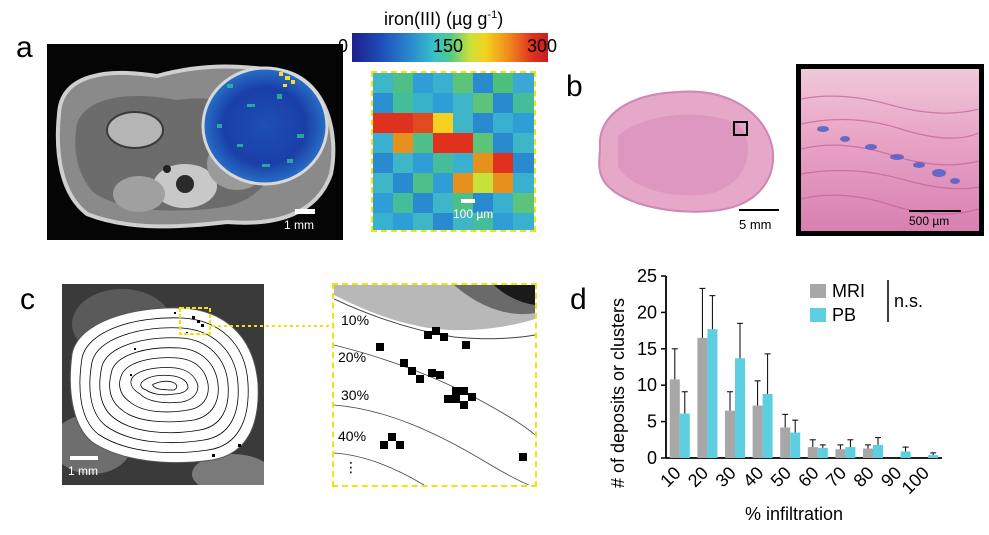 The height and width of the screenshot is (535, 989). Describe the element at coordinates (794, 514) in the screenshot. I see `x-axis-title: % infiltration` at that location.